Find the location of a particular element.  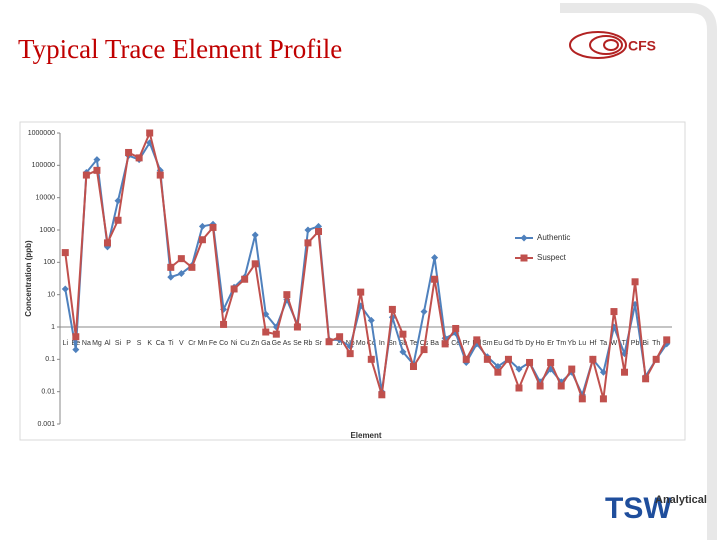

x-tick-label: In is located at coordinates (382, 343).